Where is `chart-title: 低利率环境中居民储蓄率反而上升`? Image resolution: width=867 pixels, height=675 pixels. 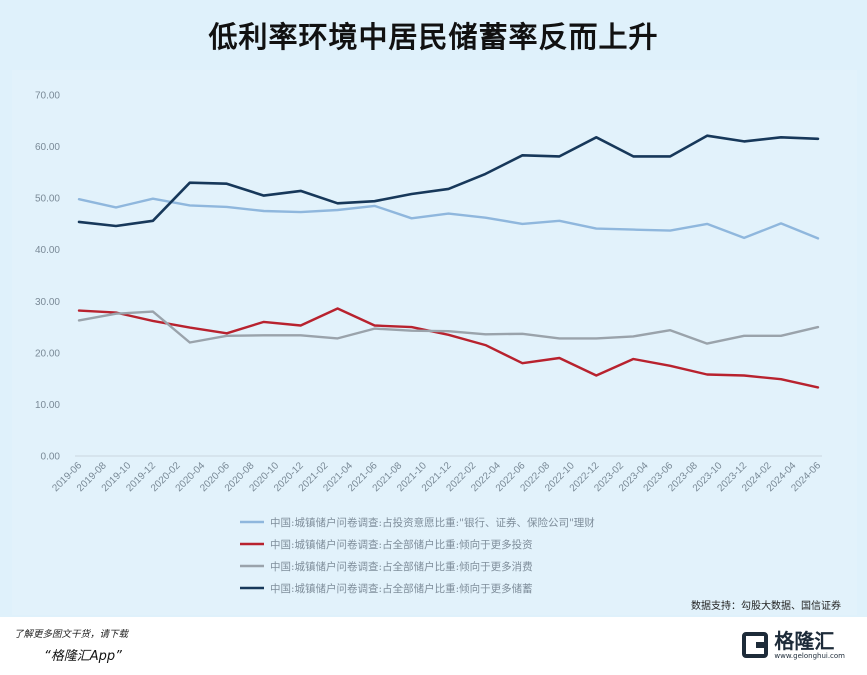 chart-title: 低利率环境中居民储蓄率反而上升 is located at coordinates (433, 37).